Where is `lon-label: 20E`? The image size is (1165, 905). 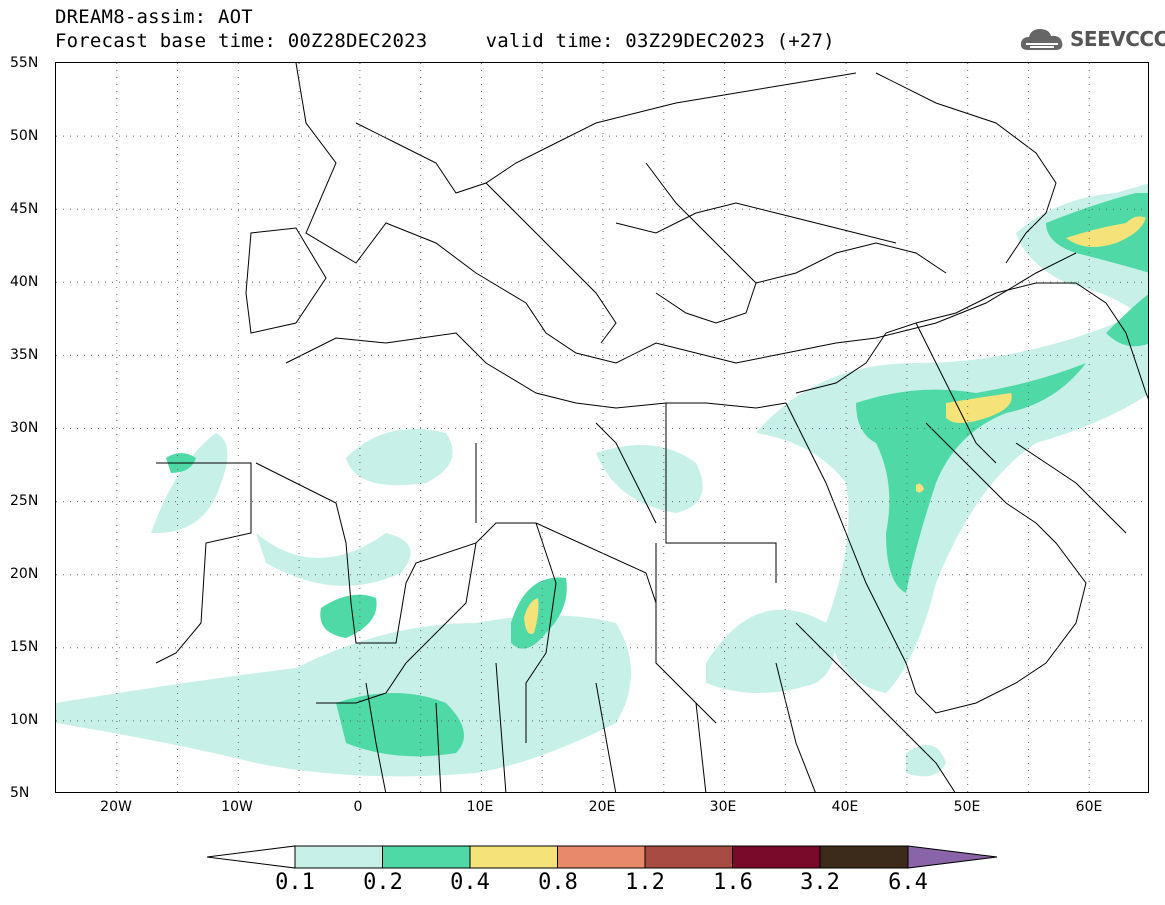
lon-label: 20E is located at coordinates (602, 807).